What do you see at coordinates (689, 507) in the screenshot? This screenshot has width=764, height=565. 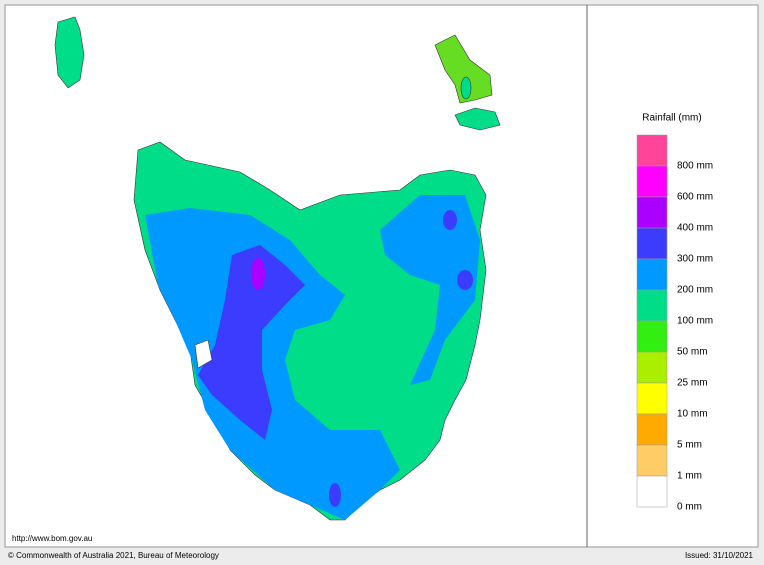 I see `legend-label: 0 mm` at bounding box center [689, 507].